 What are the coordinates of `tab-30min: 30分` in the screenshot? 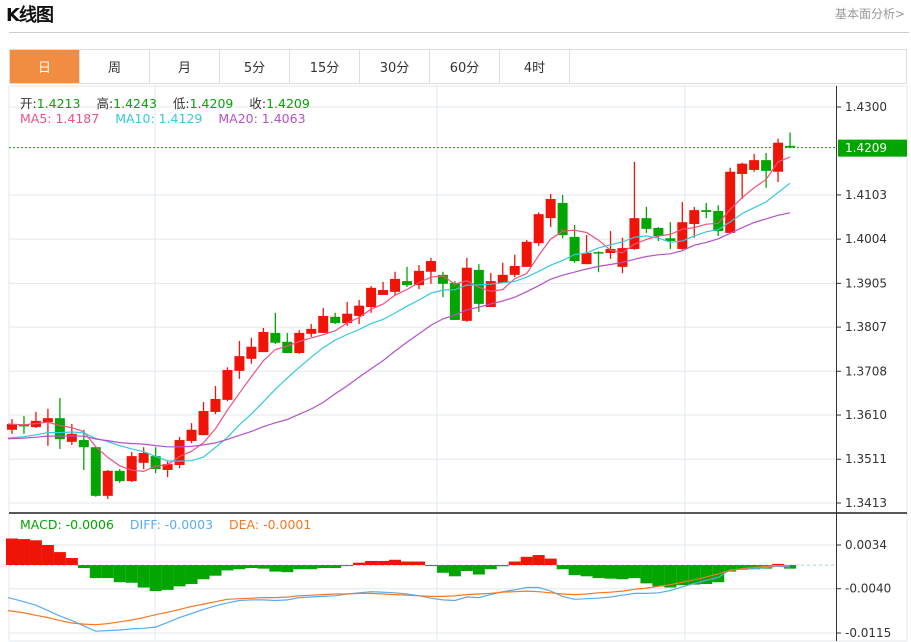 It's located at (395, 66).